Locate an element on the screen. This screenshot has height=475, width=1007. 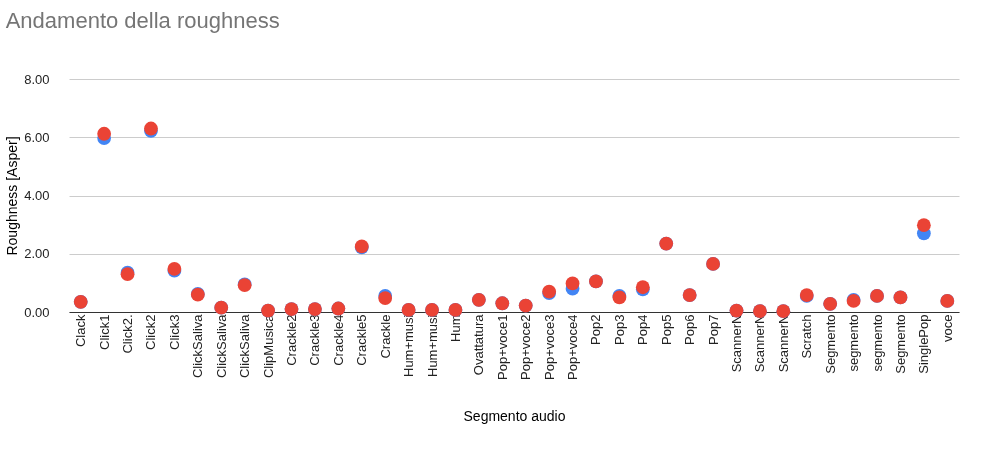
x-tick-label: Pop+voce3 is located at coordinates (549, 347).